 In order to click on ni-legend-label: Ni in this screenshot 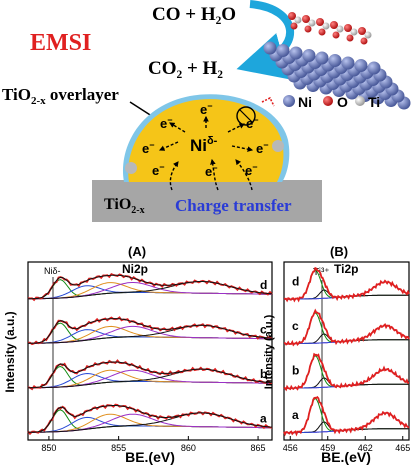, I will do `click(305, 102)`.